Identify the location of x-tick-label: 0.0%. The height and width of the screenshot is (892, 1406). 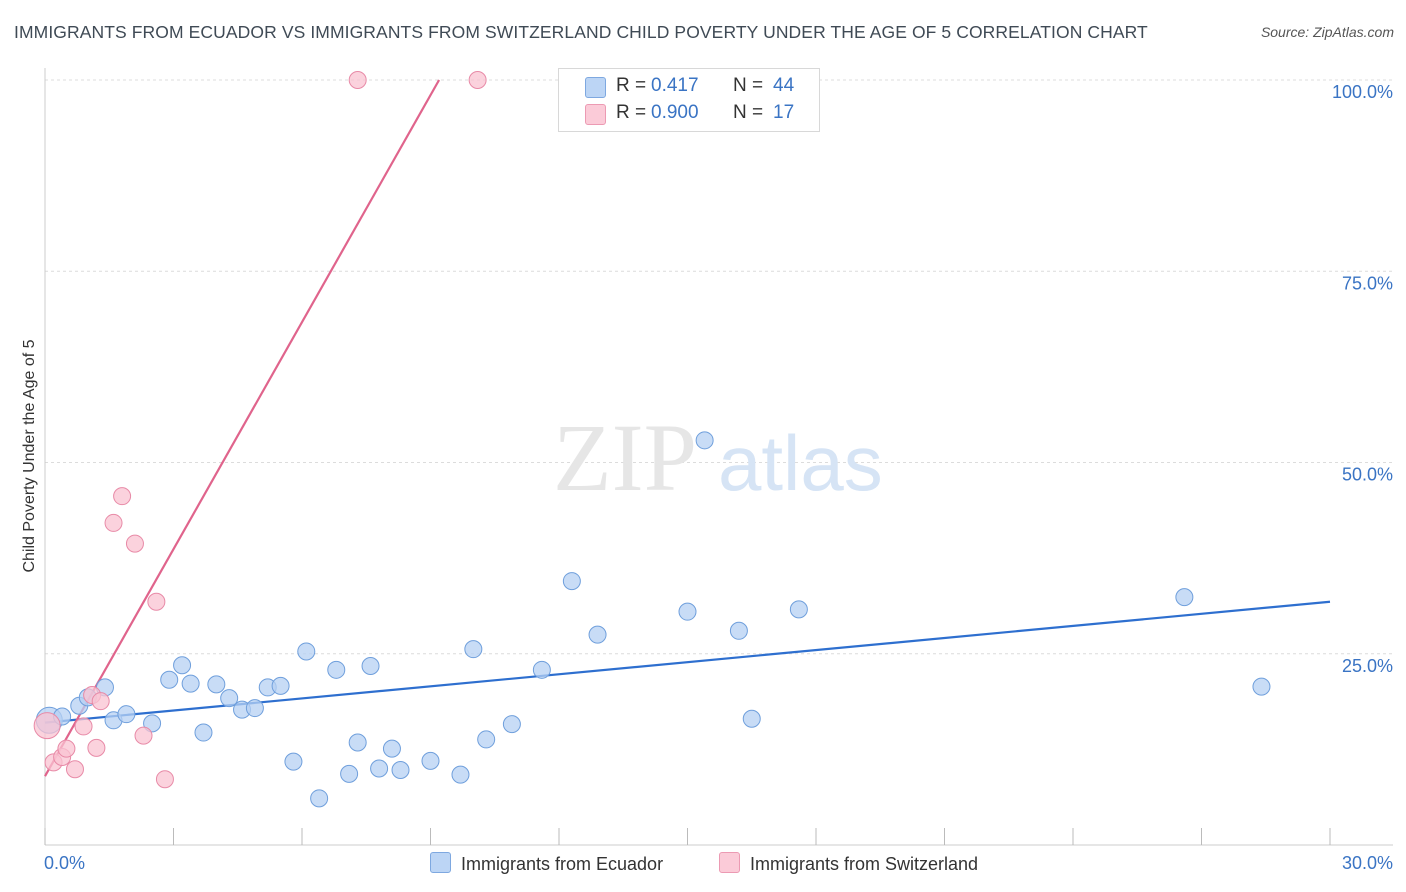
(64, 863).